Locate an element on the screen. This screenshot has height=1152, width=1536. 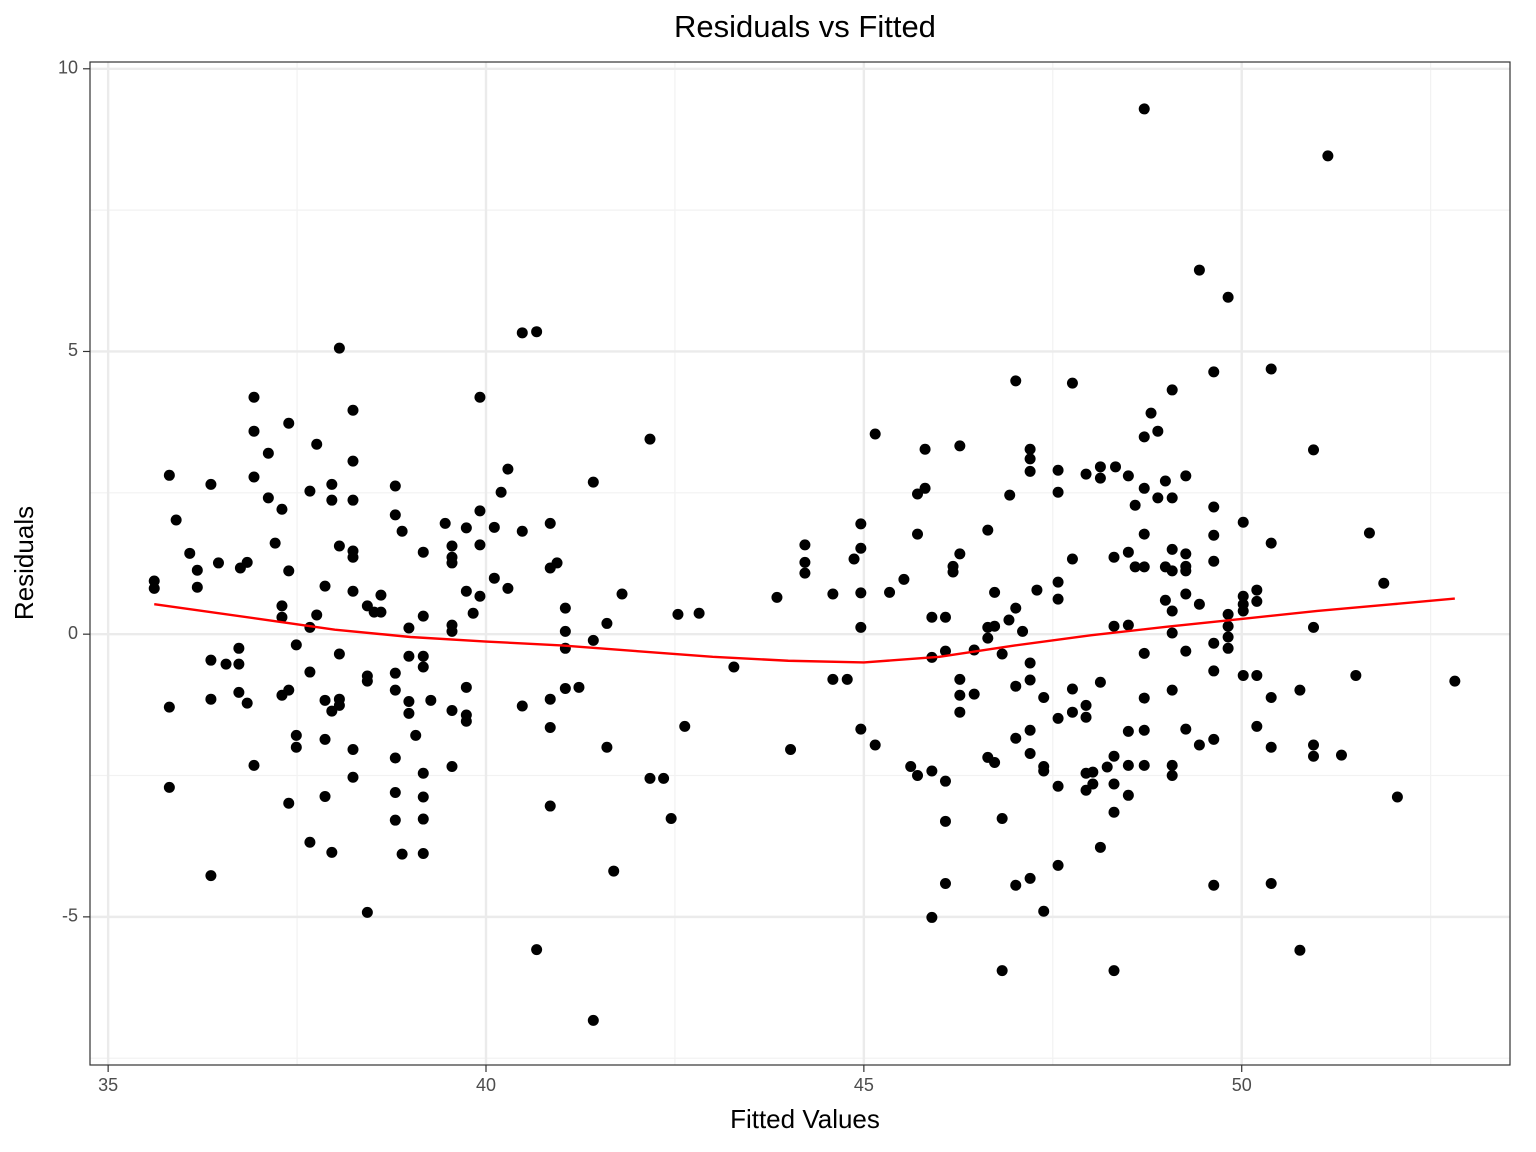
x-tick-label: 35 is located at coordinates (108, 1085).